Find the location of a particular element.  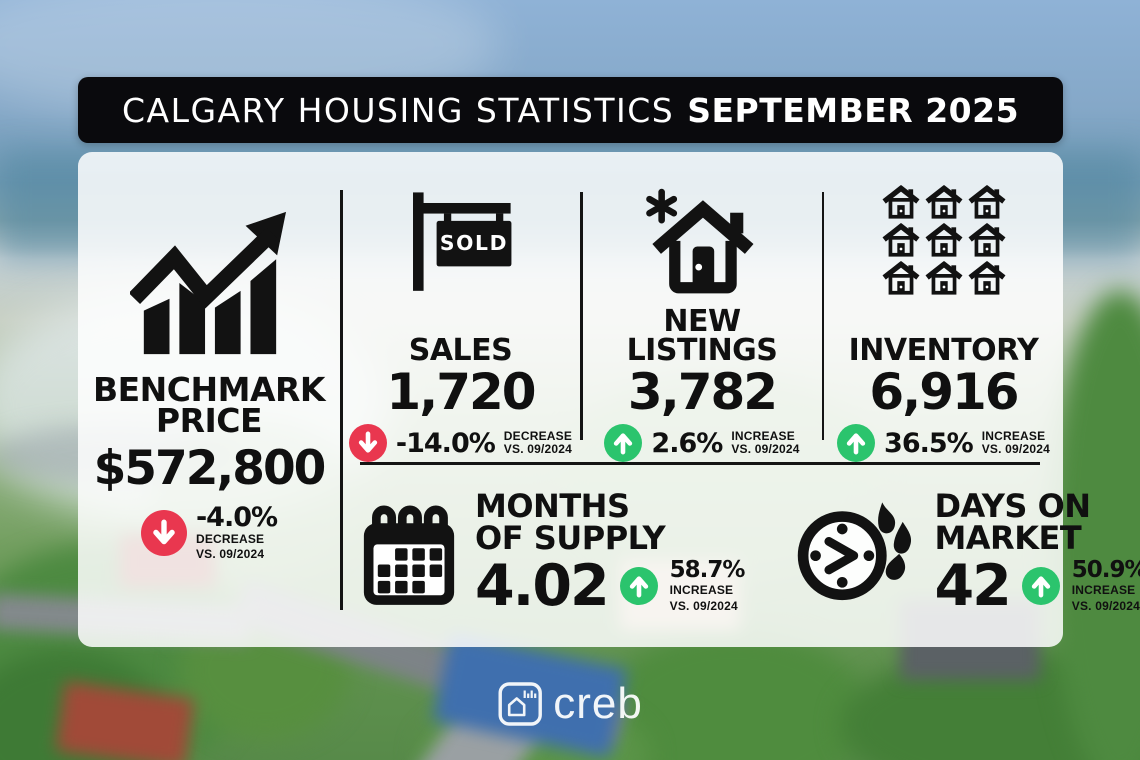

sales-value: 1,720 is located at coordinates (461, 391).